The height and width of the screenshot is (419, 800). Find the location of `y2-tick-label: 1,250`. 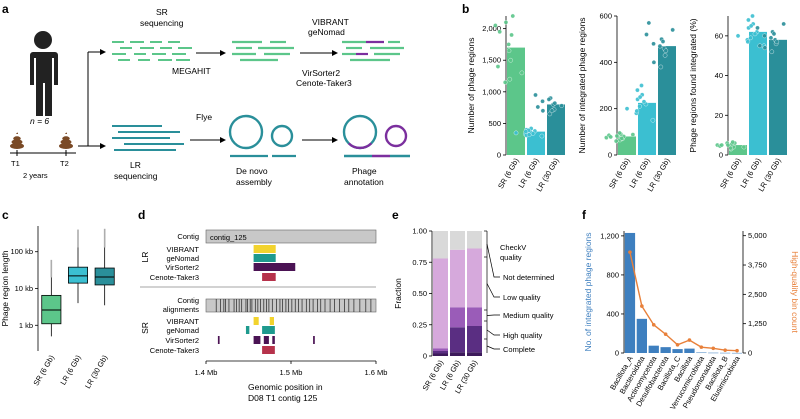

y2-tick-label: 1,250 is located at coordinates (757, 323).